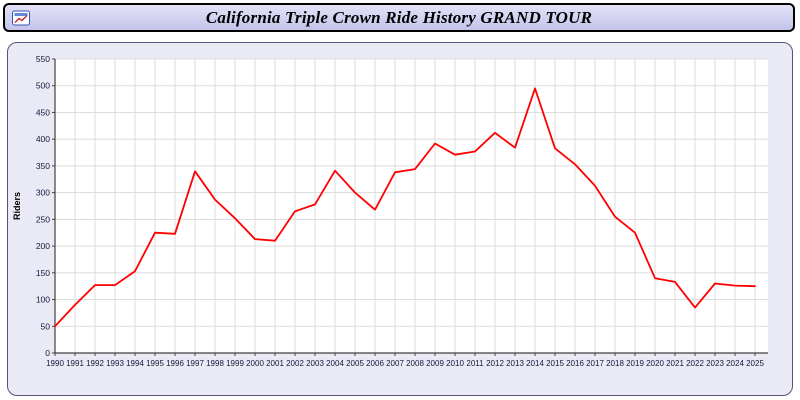  I want to click on x-tick-label: 2022, so click(695, 363).